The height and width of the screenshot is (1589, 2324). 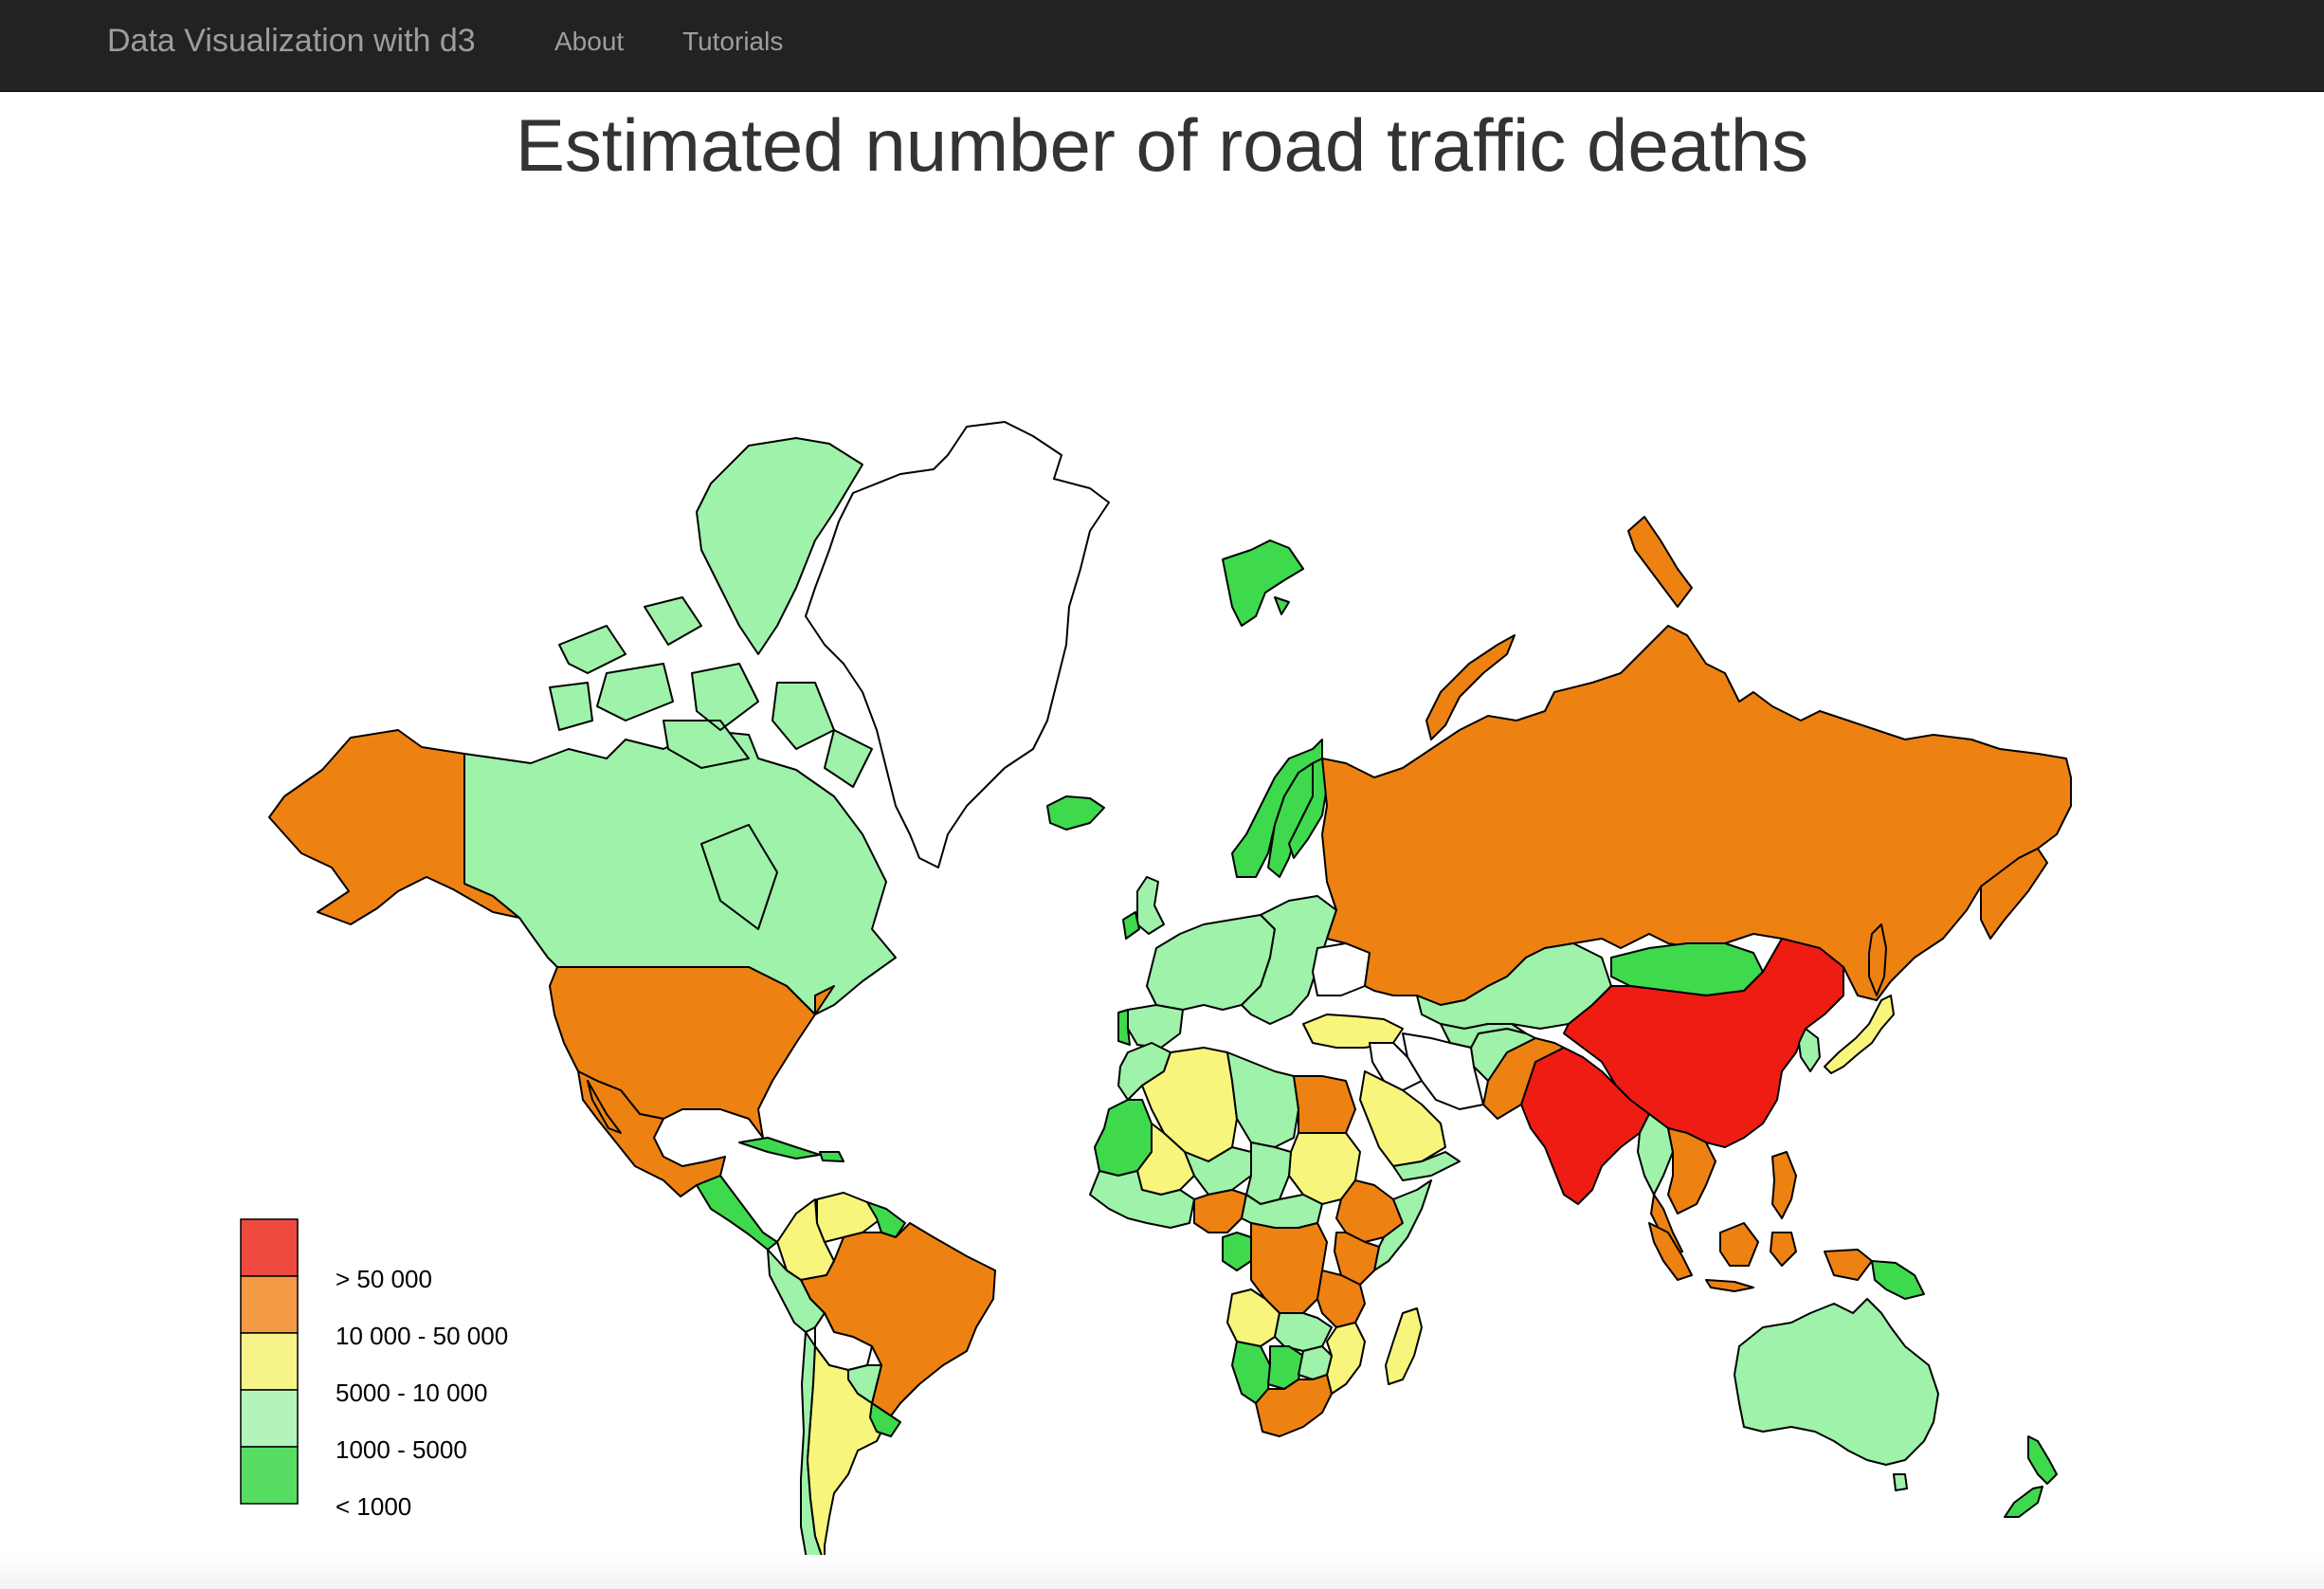 I want to click on country-myanmar, so click(x=1655, y=1154).